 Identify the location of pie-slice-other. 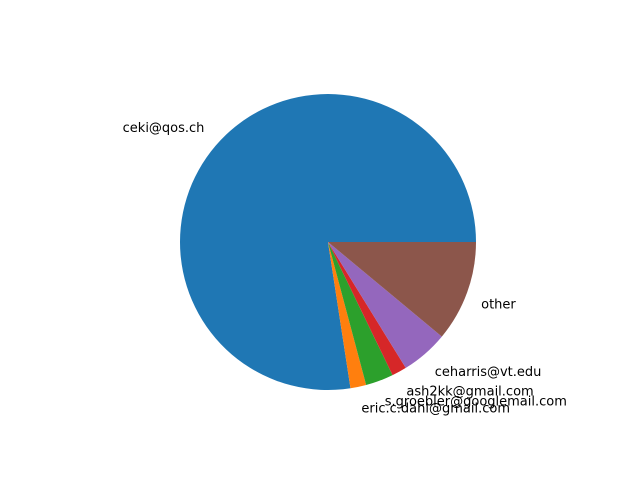
(402, 289).